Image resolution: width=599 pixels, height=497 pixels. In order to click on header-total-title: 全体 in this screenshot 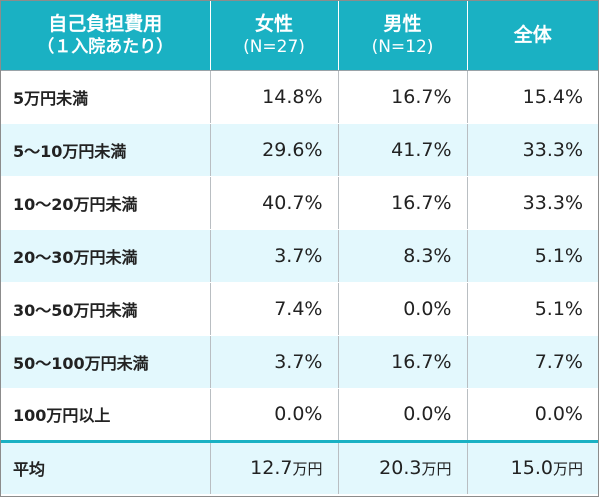, I will do `click(532, 35)`.